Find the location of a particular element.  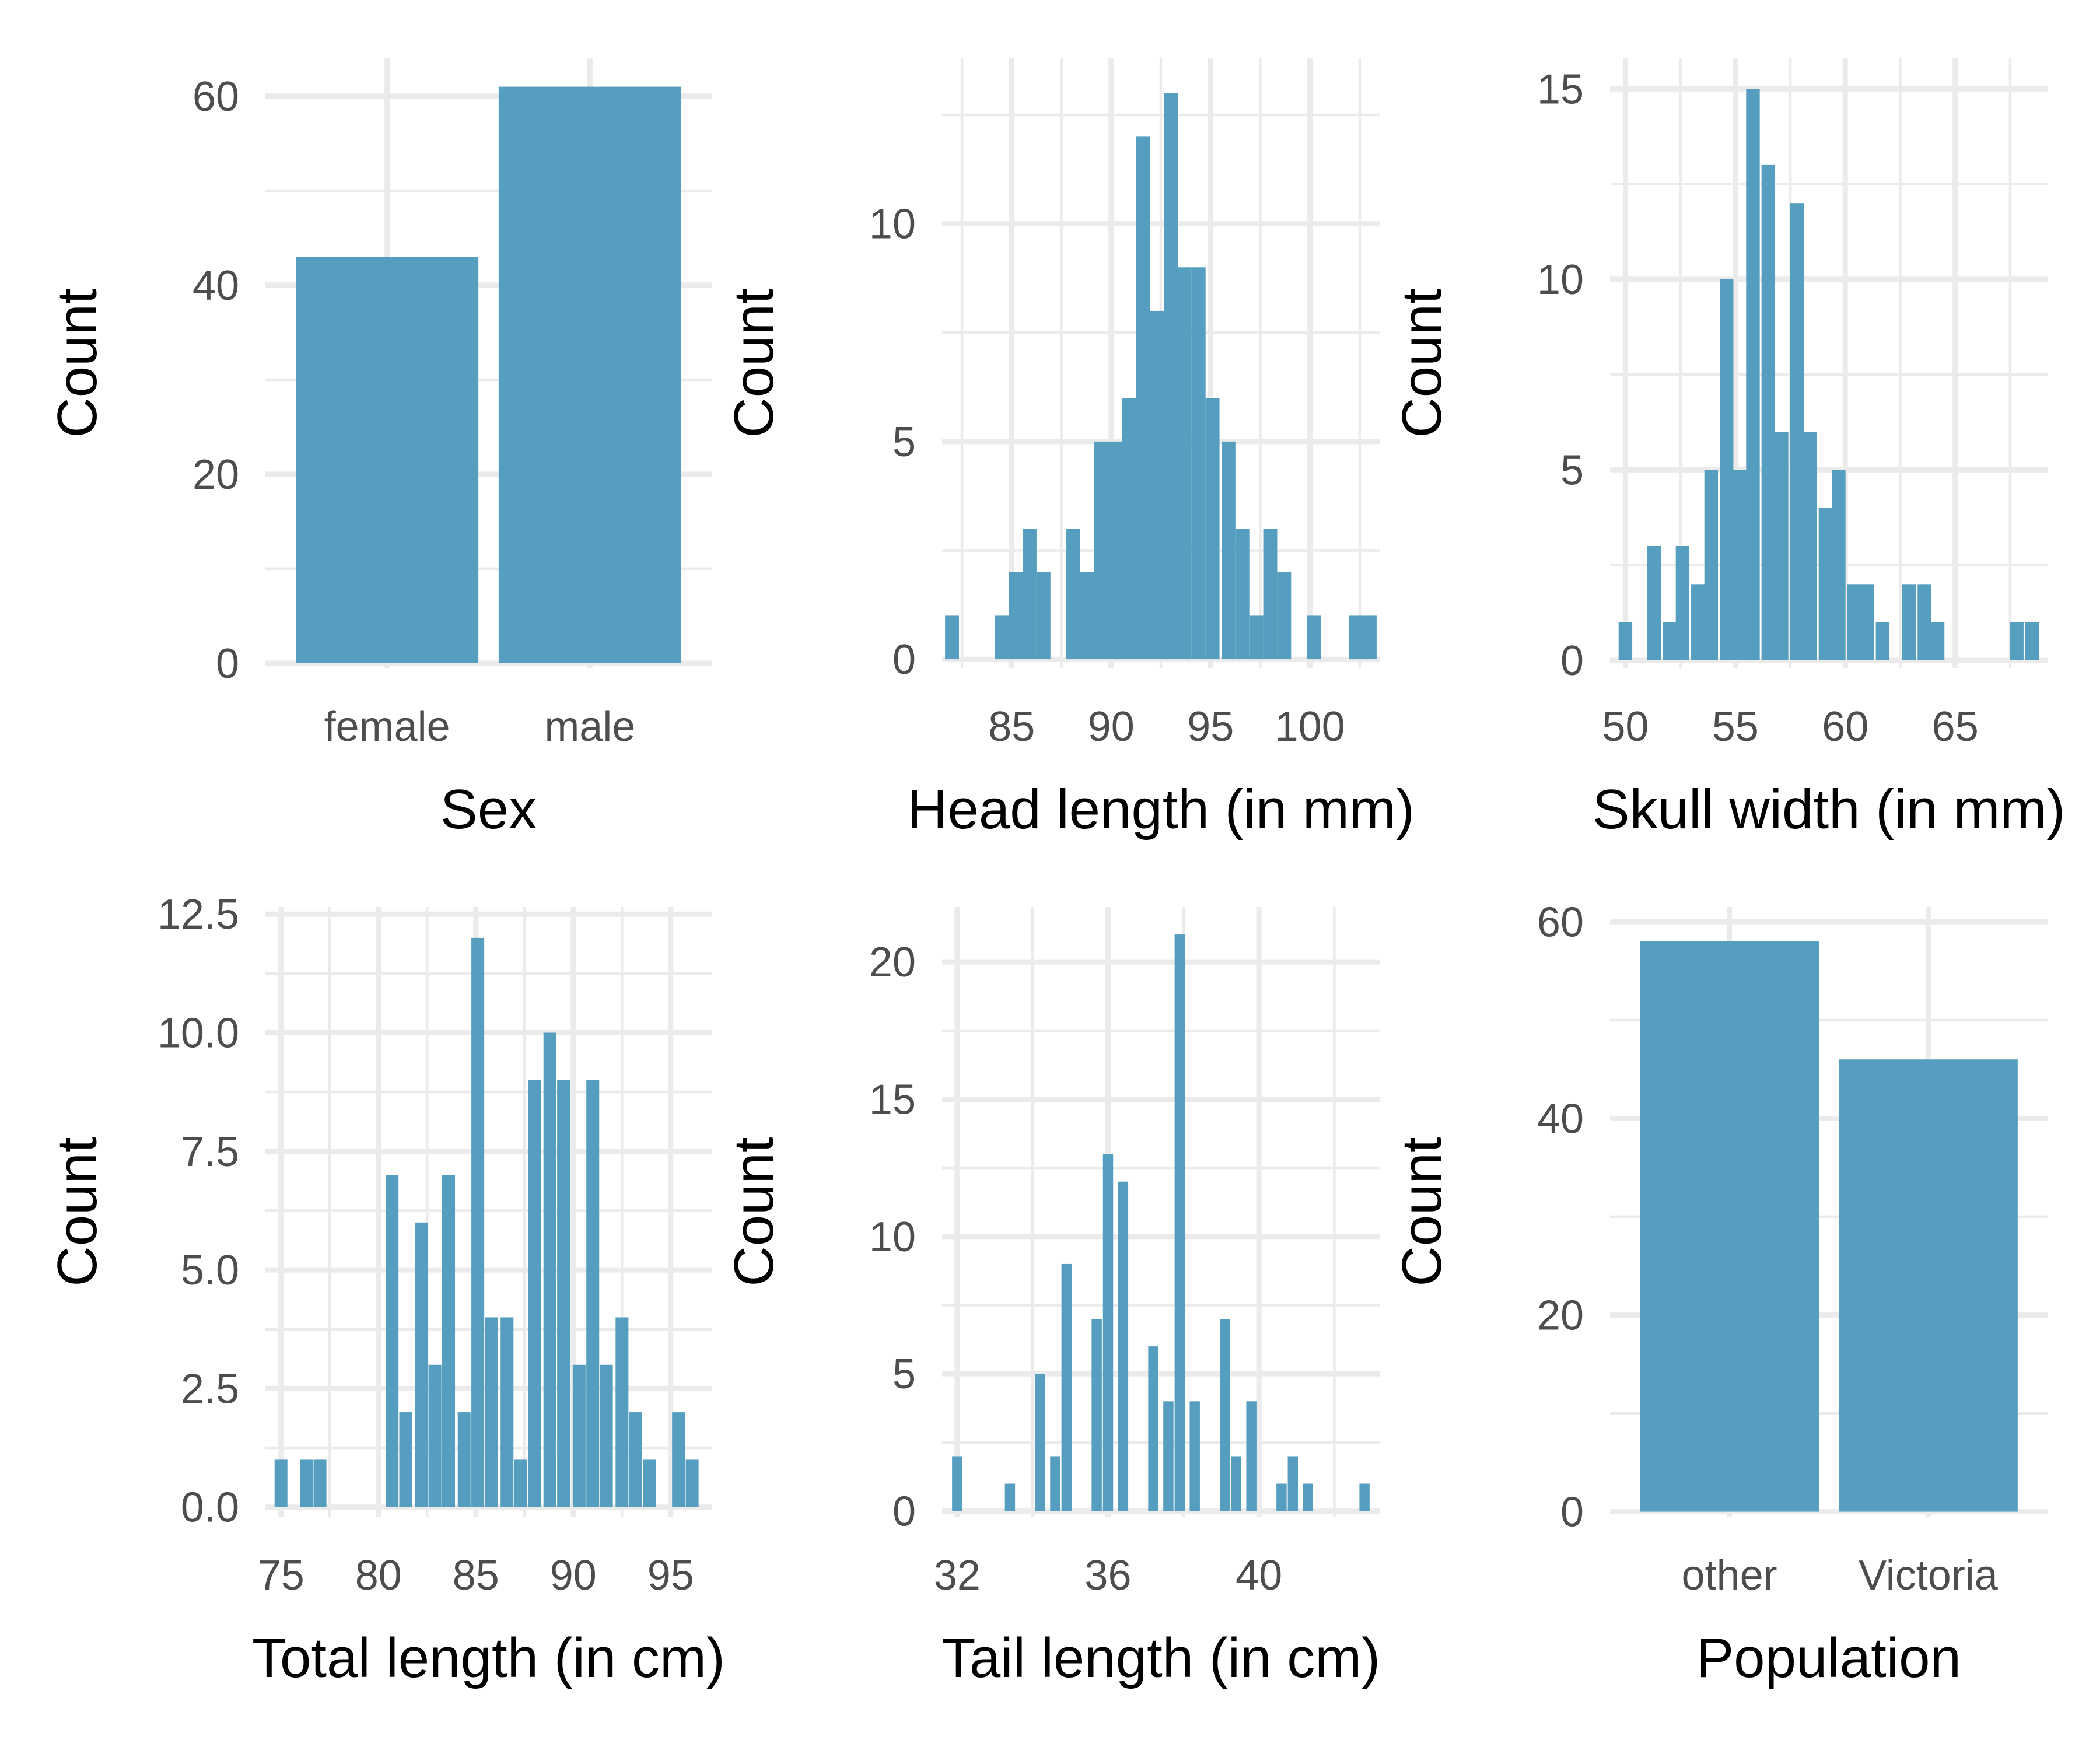

x-tick-label: 95 is located at coordinates (671, 1575).